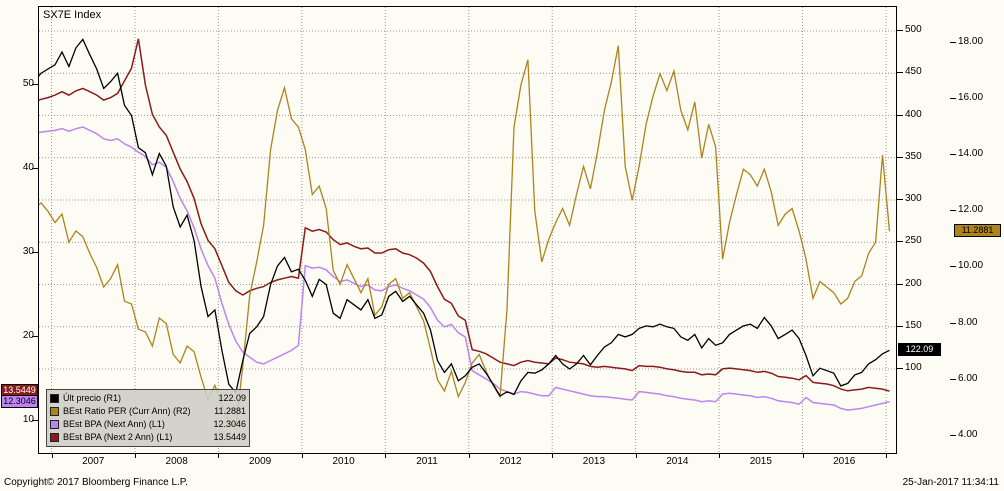 This screenshot has height=491, width=1004. I want to click on legend-item: Últ precio (R1) 122.09, so click(148, 398).